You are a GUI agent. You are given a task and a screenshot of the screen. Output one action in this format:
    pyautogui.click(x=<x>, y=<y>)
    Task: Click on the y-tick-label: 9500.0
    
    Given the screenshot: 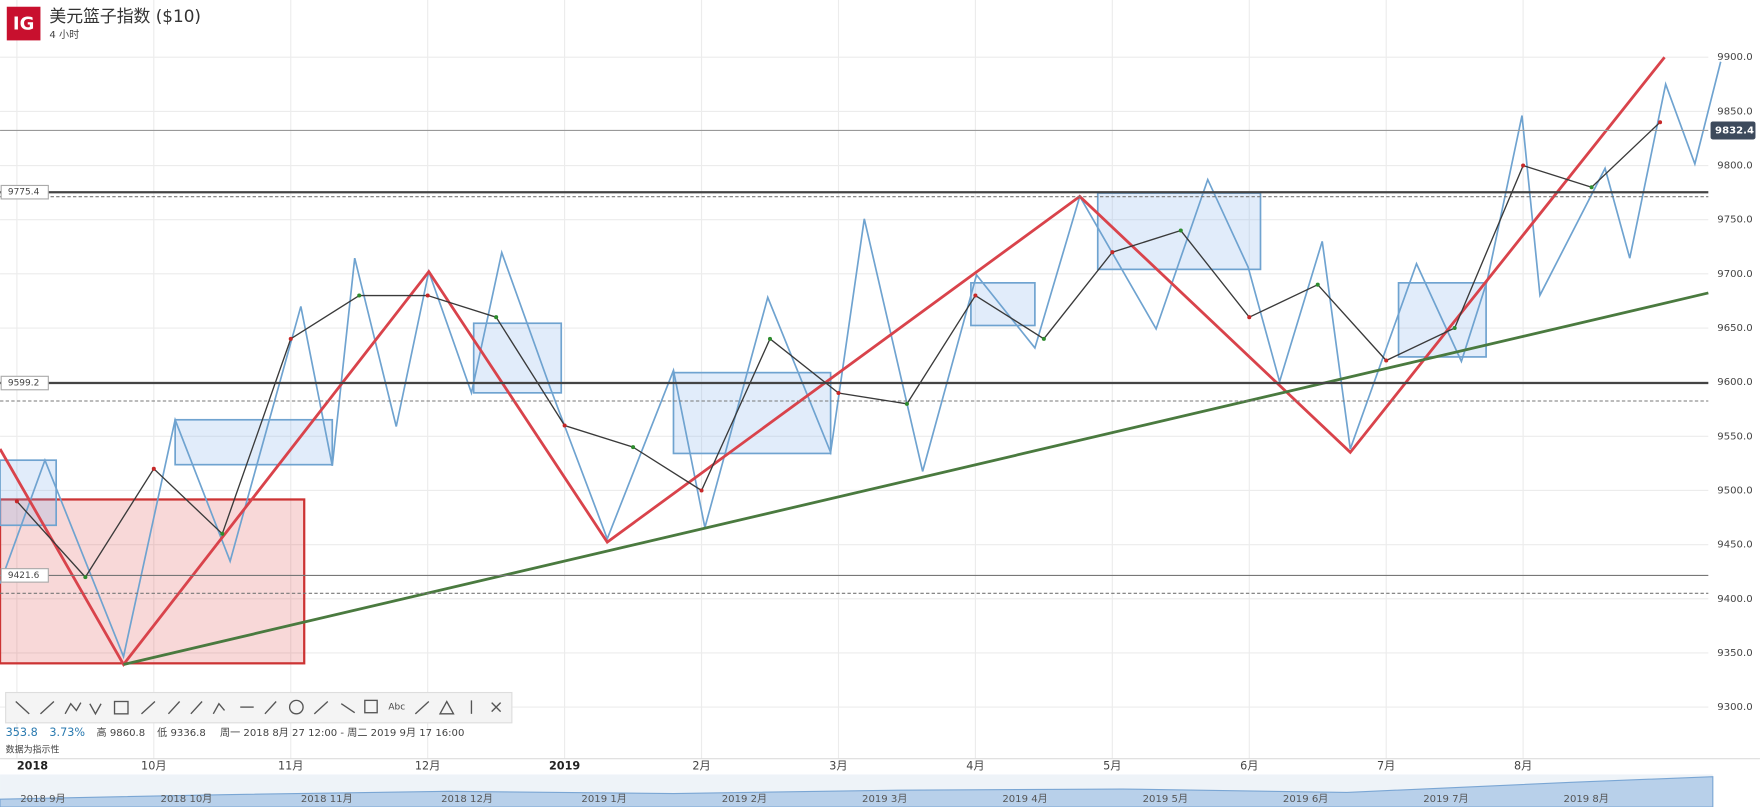 What is the action you would take?
    pyautogui.click(x=1734, y=490)
    